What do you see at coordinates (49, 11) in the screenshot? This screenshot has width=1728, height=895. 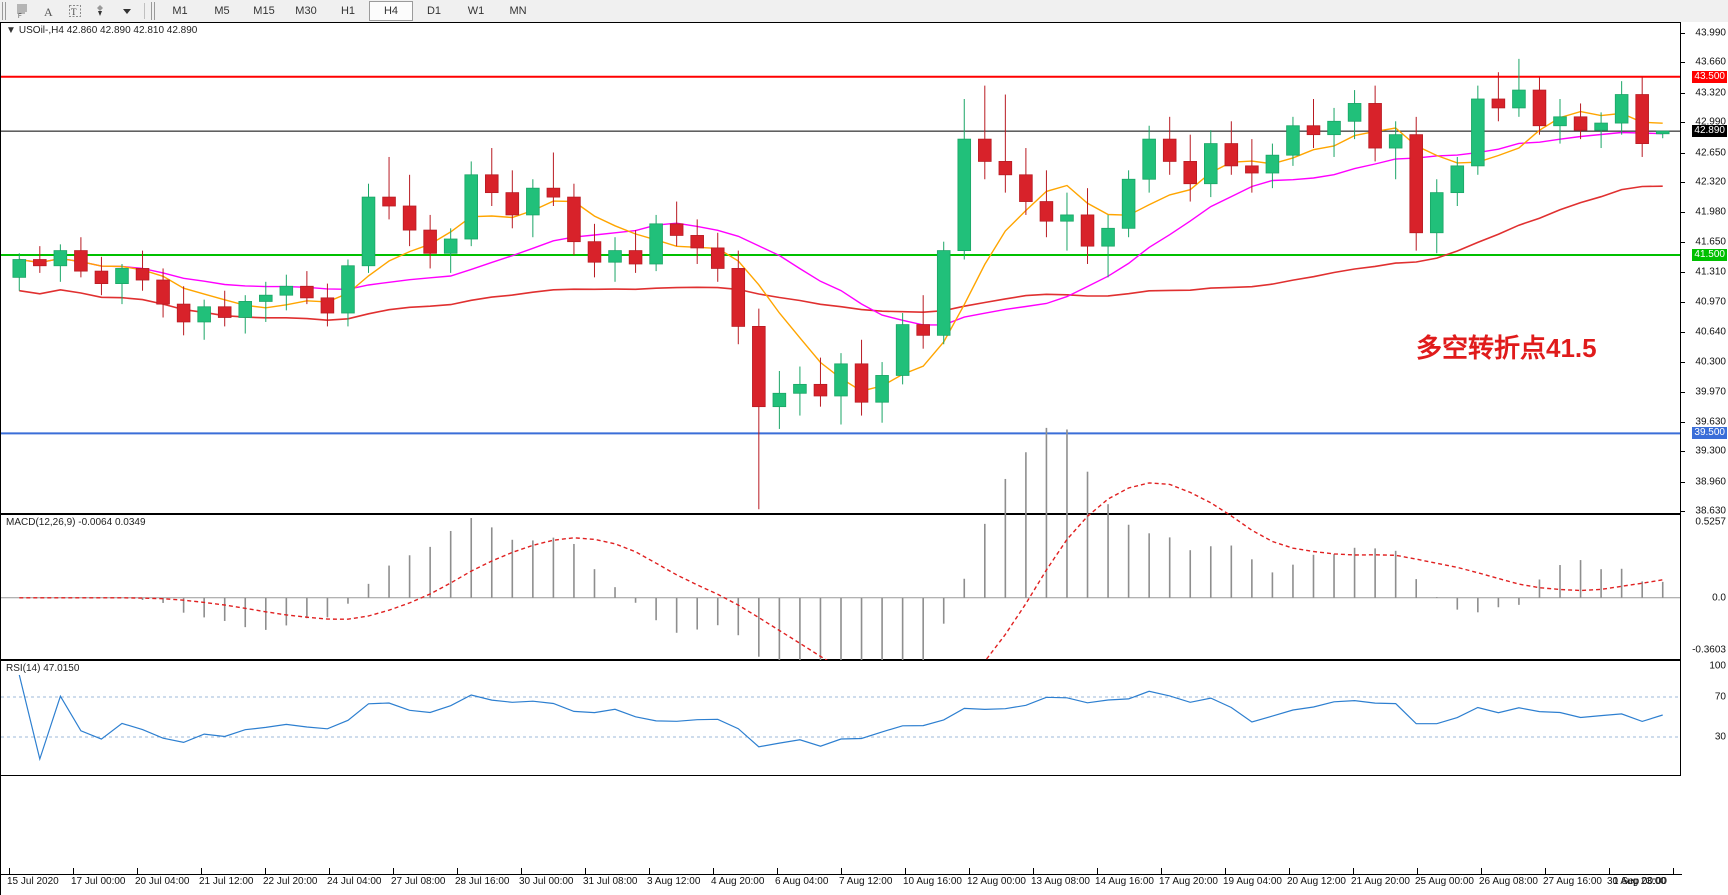 I see `text-a-icon: A` at bounding box center [49, 11].